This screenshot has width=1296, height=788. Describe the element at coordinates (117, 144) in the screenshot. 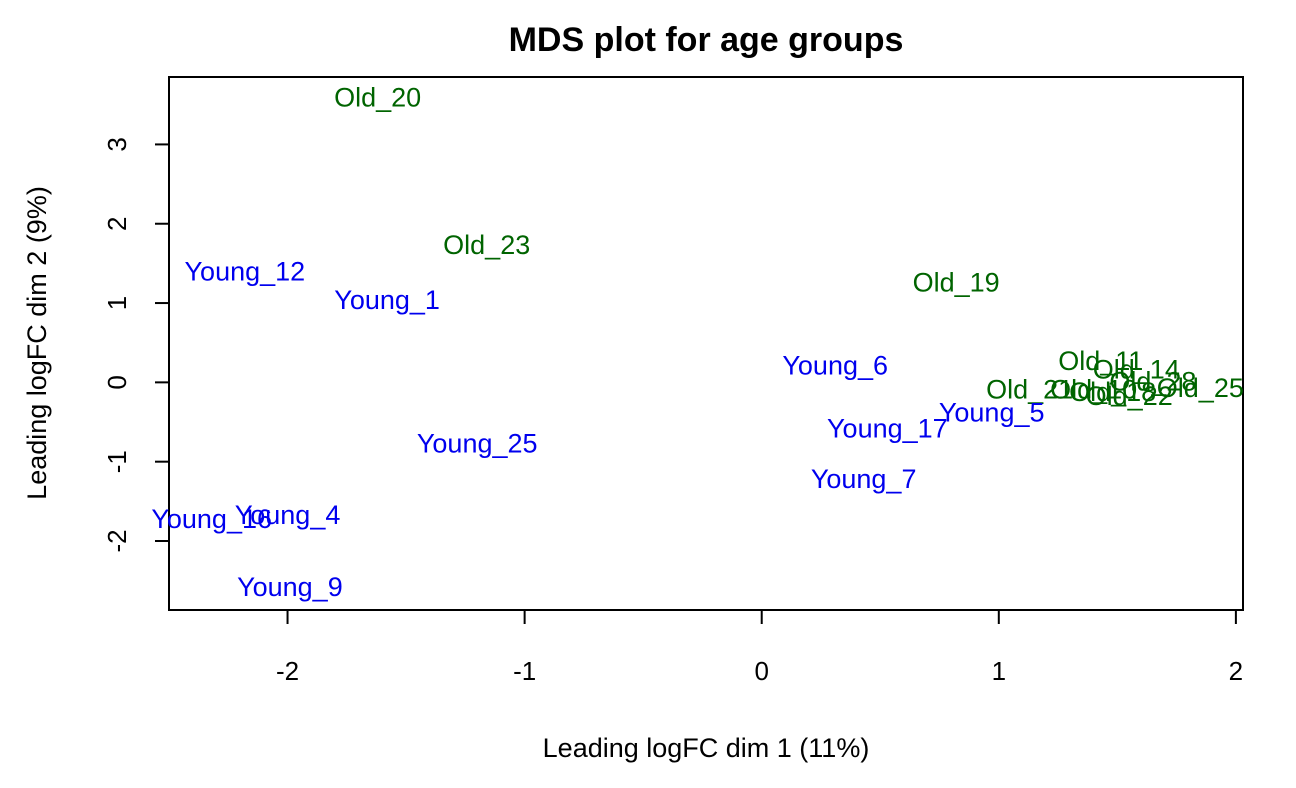

I see `y-tick-label: 3` at that location.